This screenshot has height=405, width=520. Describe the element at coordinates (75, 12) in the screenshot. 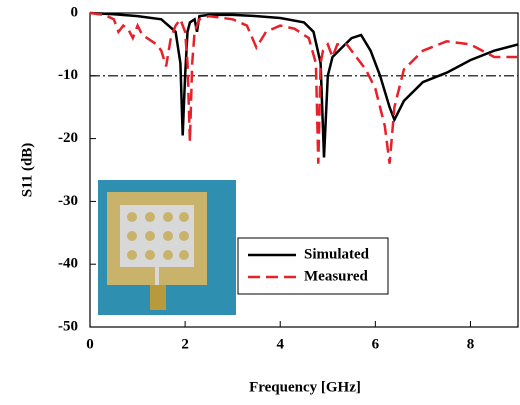

I see `y-tick-label: 0` at that location.